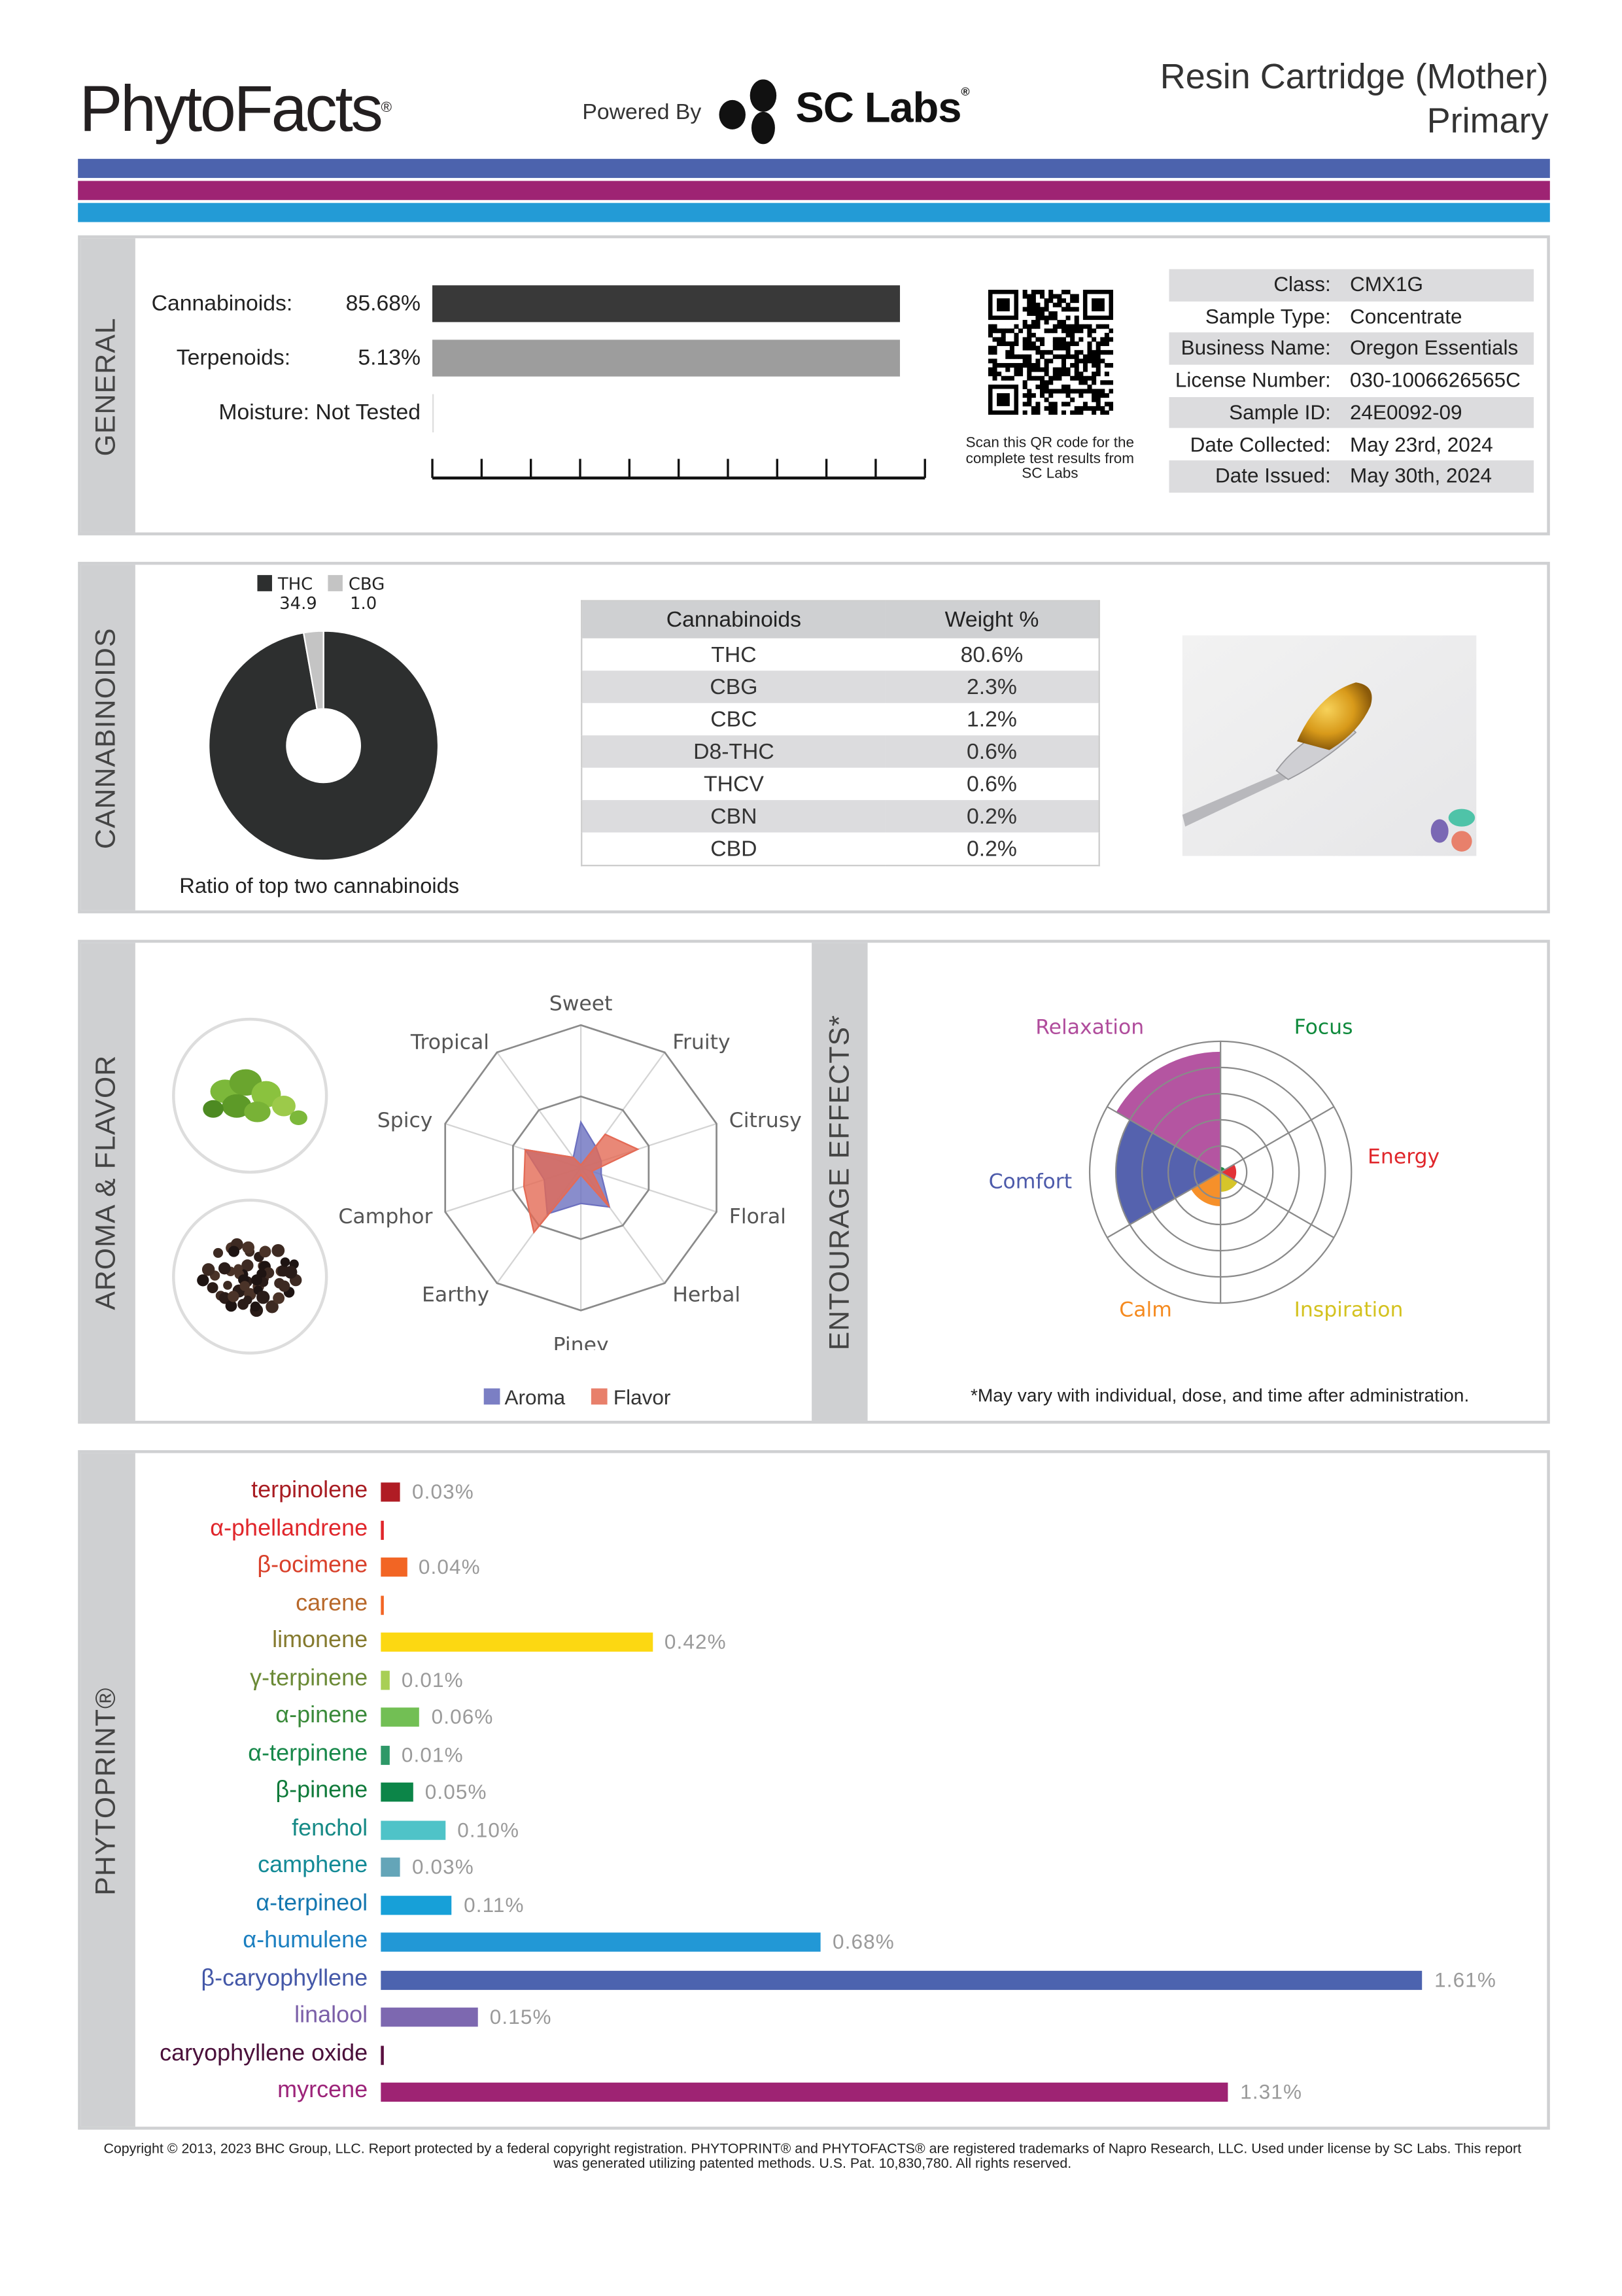 This screenshot has width=1622, height=2296. What do you see at coordinates (992, 686) in the screenshot?
I see `cannabinoid-weight: 2.3%` at bounding box center [992, 686].